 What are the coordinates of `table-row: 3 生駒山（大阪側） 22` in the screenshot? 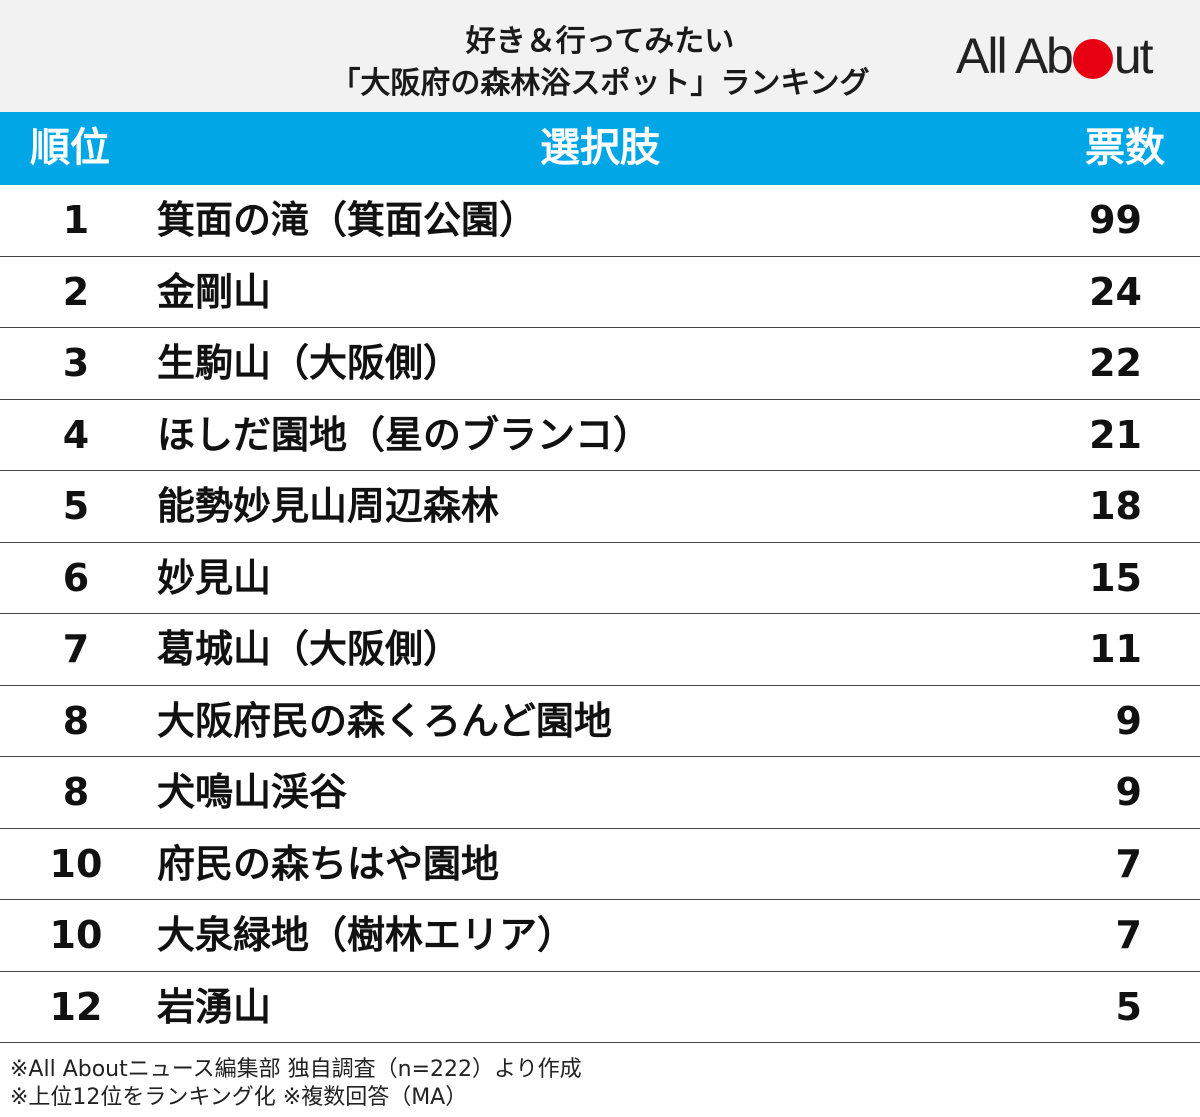 It's located at (600, 364).